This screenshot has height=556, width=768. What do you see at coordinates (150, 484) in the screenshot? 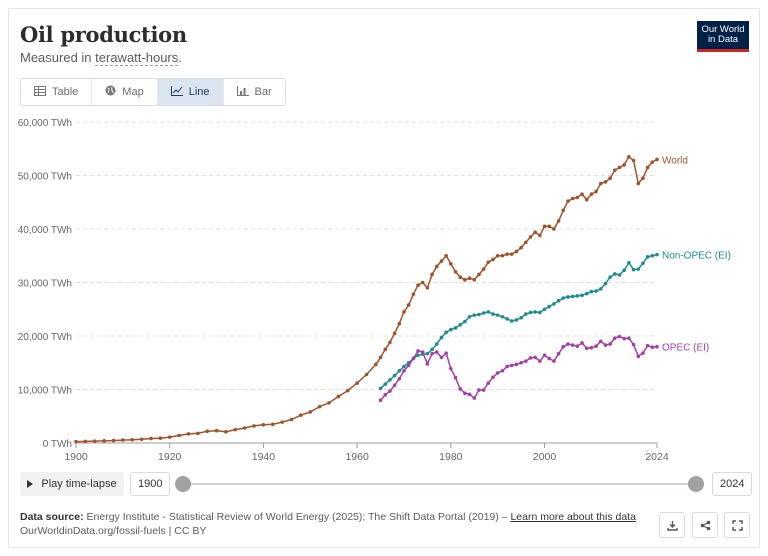
I see `start-year-box: 1900` at bounding box center [150, 484].